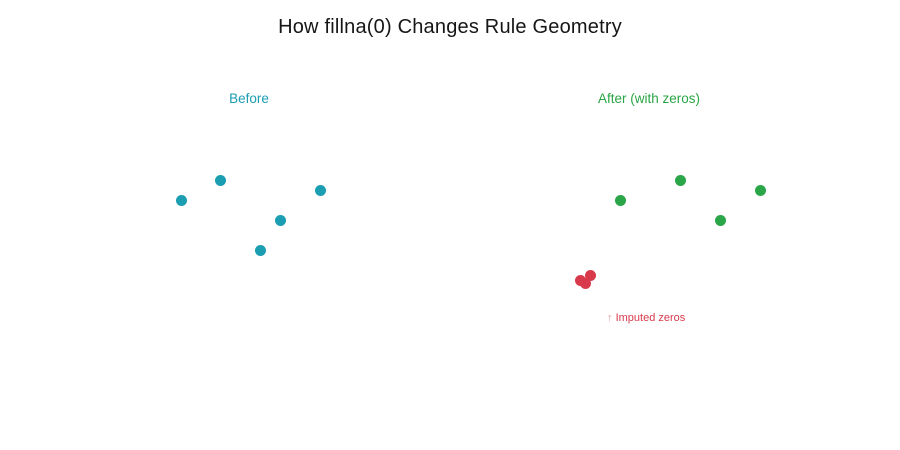 The width and height of the screenshot is (900, 450). I want to click on imputed-annotation: ↑ Imputed zeros, so click(646, 318).